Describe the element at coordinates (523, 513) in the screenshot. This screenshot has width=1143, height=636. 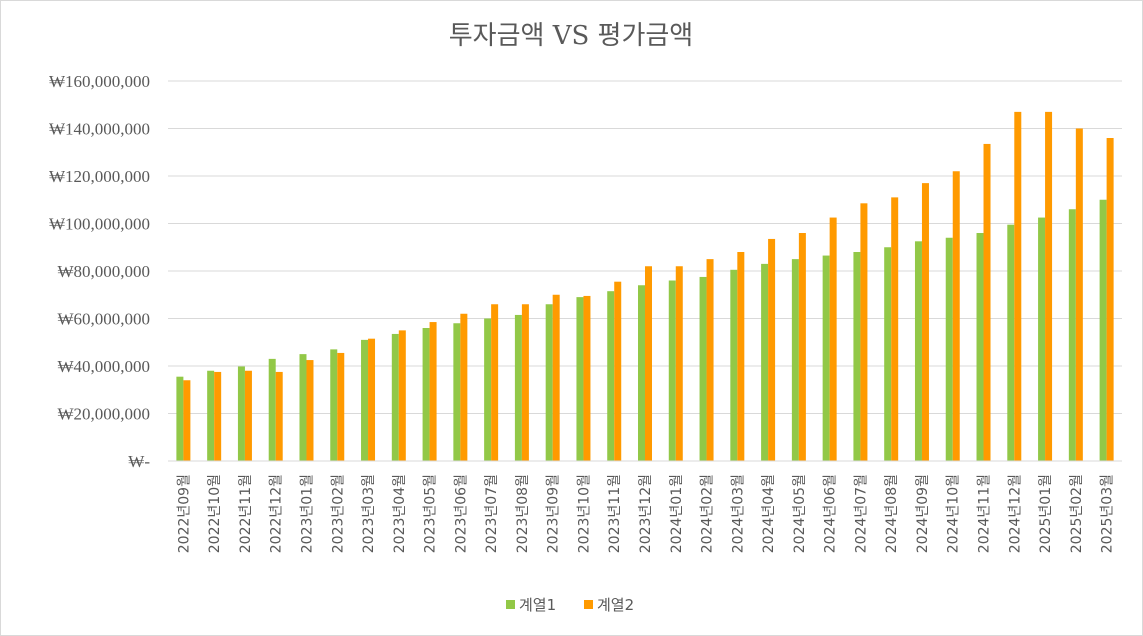
I see `x-tick-label: 2023년08월` at that location.